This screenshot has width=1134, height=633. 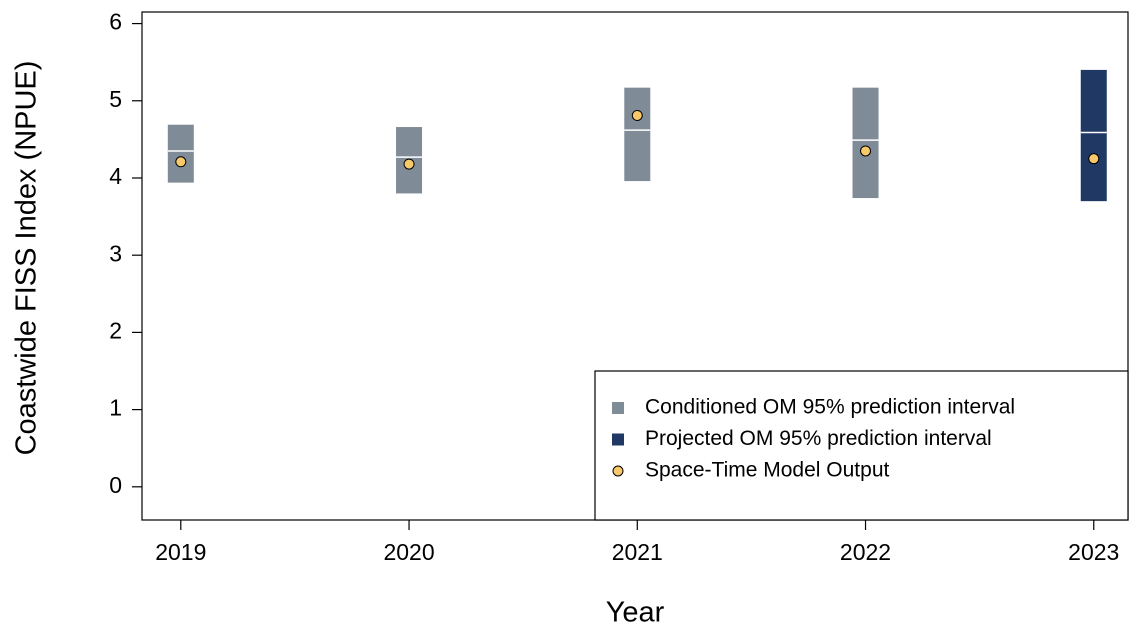 What do you see at coordinates (115, 485) in the screenshot?
I see `y-tick-label: 0` at bounding box center [115, 485].